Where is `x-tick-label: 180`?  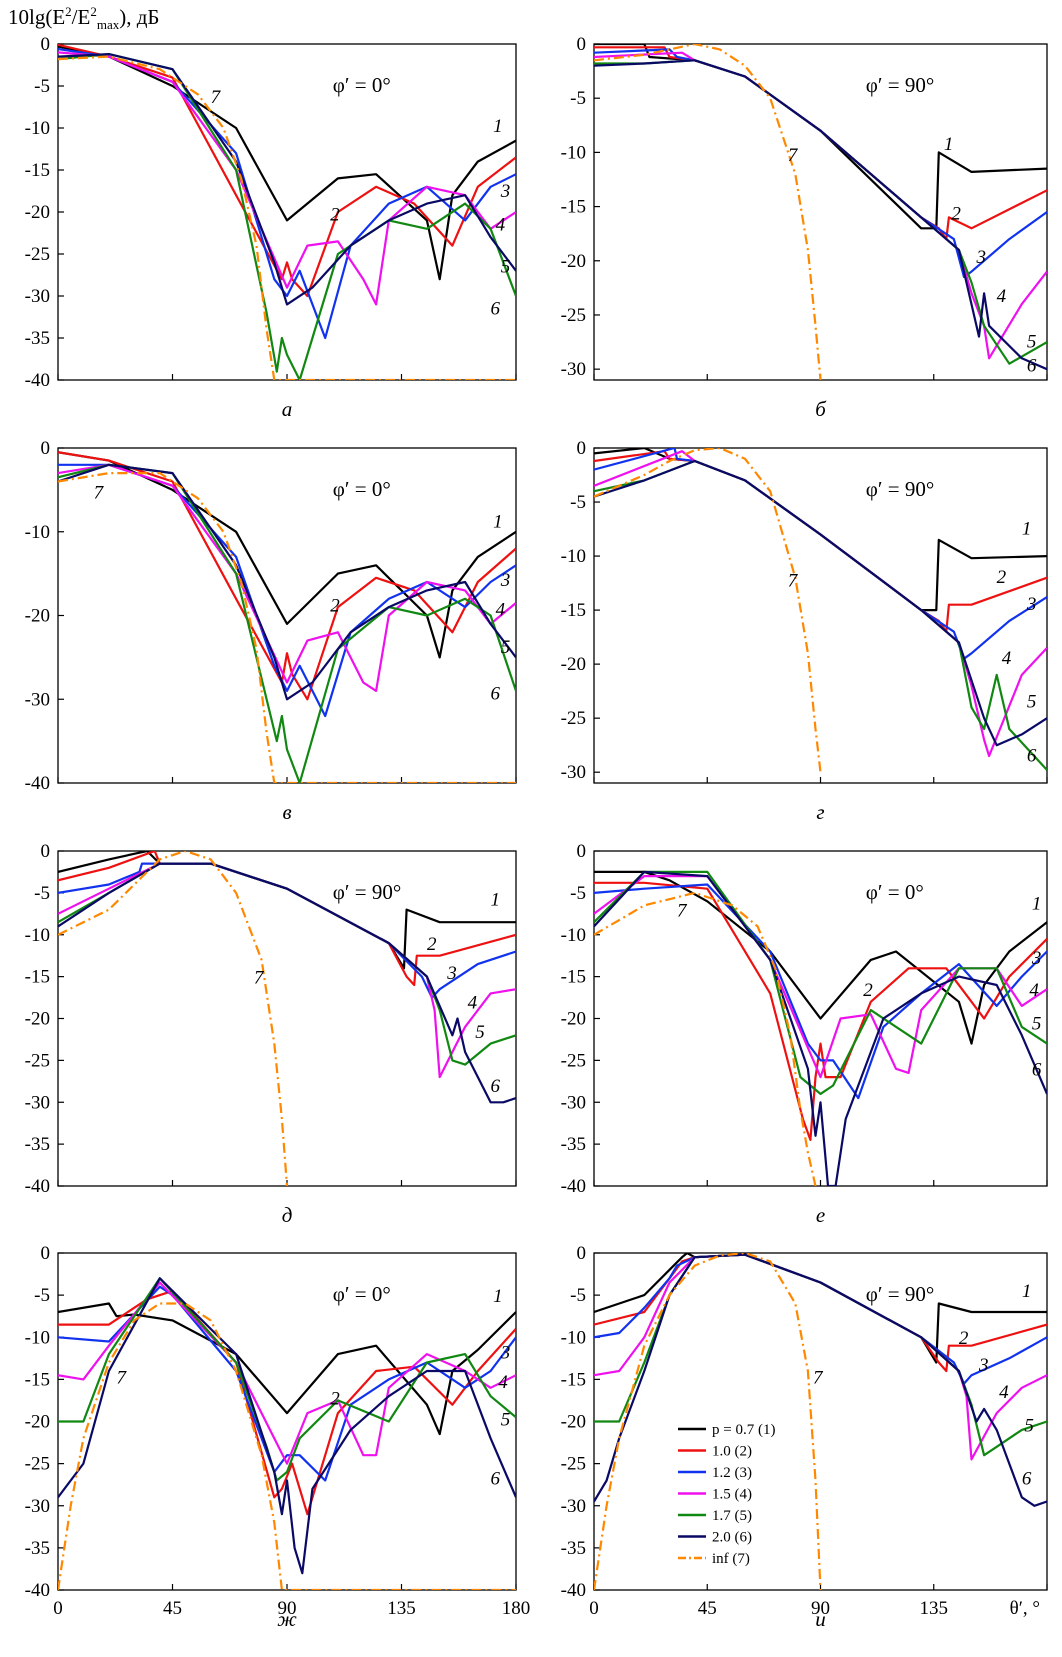
x-tick-label: 180 is located at coordinates (516, 1608).